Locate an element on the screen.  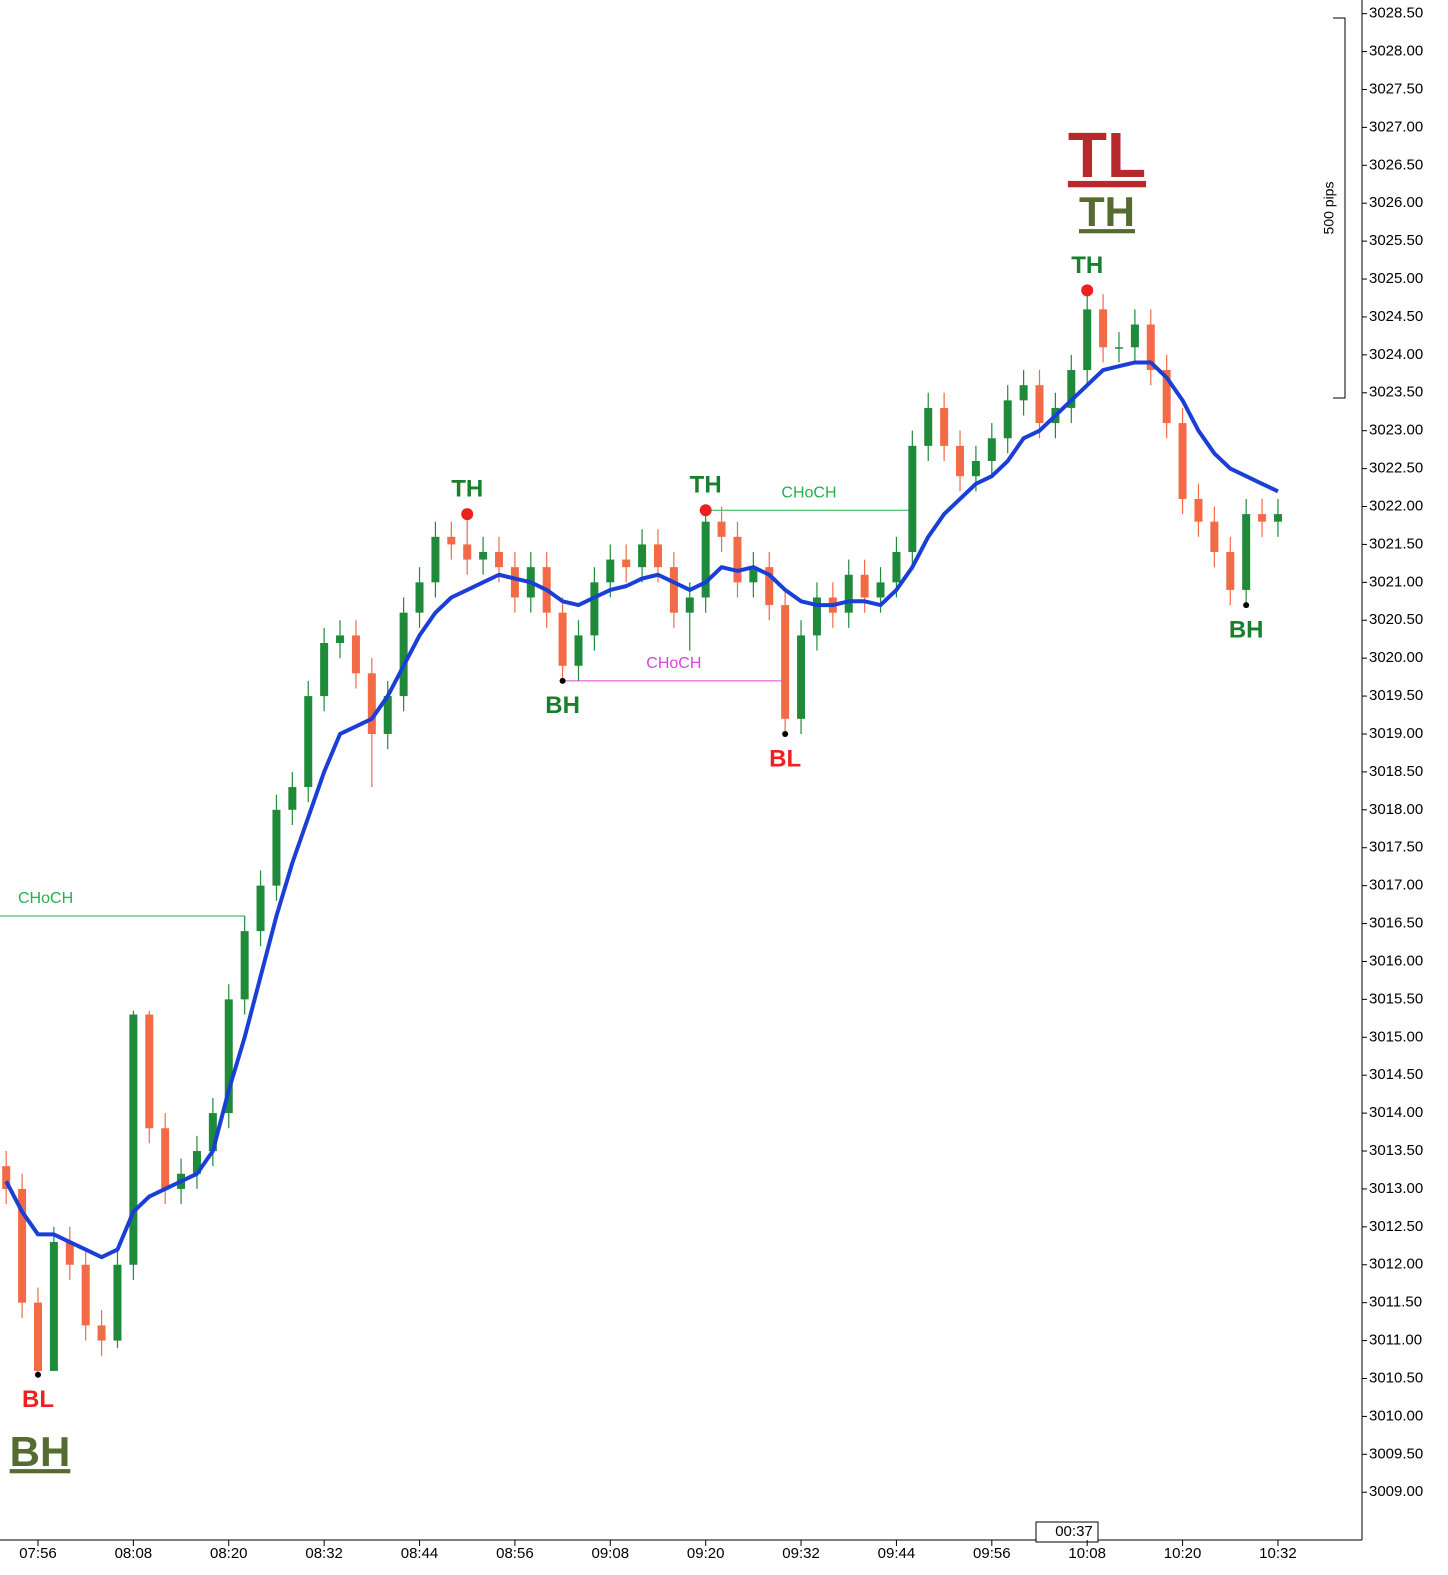
y-tick-label: 3018.00 is located at coordinates (1396, 809).